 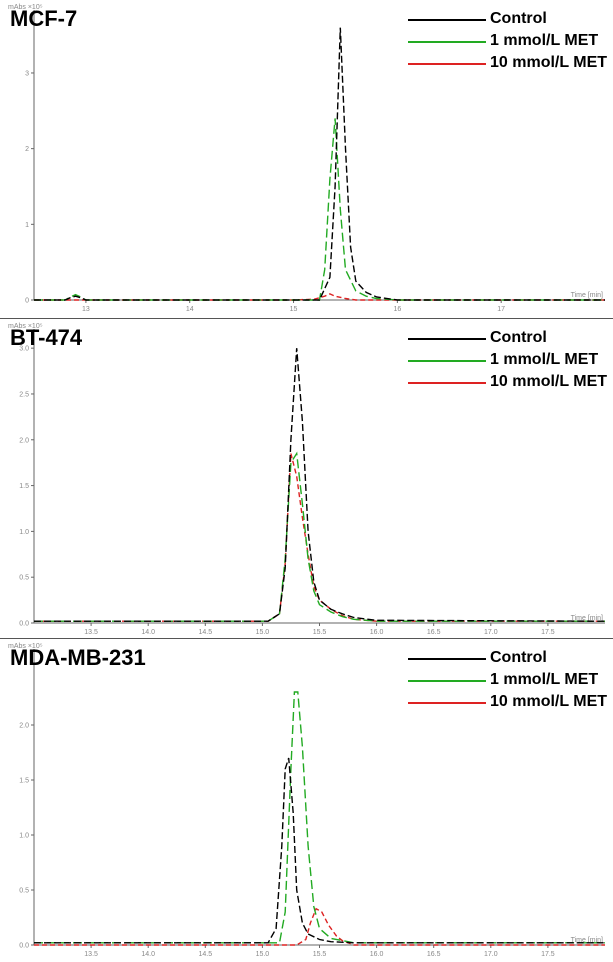 What do you see at coordinates (190, 309) in the screenshot?
I see `x-tick-label: 14` at bounding box center [190, 309].